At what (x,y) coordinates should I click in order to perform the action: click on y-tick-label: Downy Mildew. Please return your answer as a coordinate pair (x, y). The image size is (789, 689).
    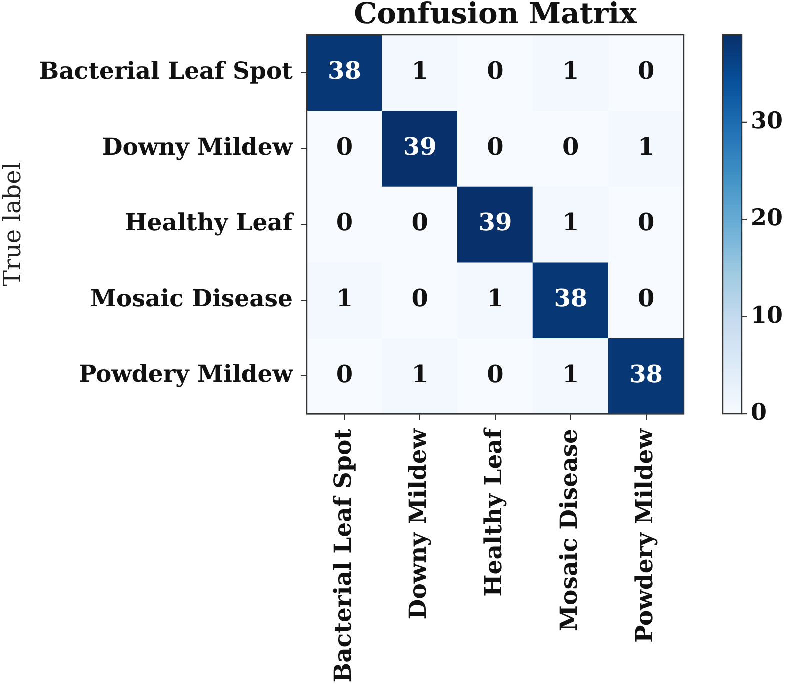
    Looking at the image, I should click on (198, 146).